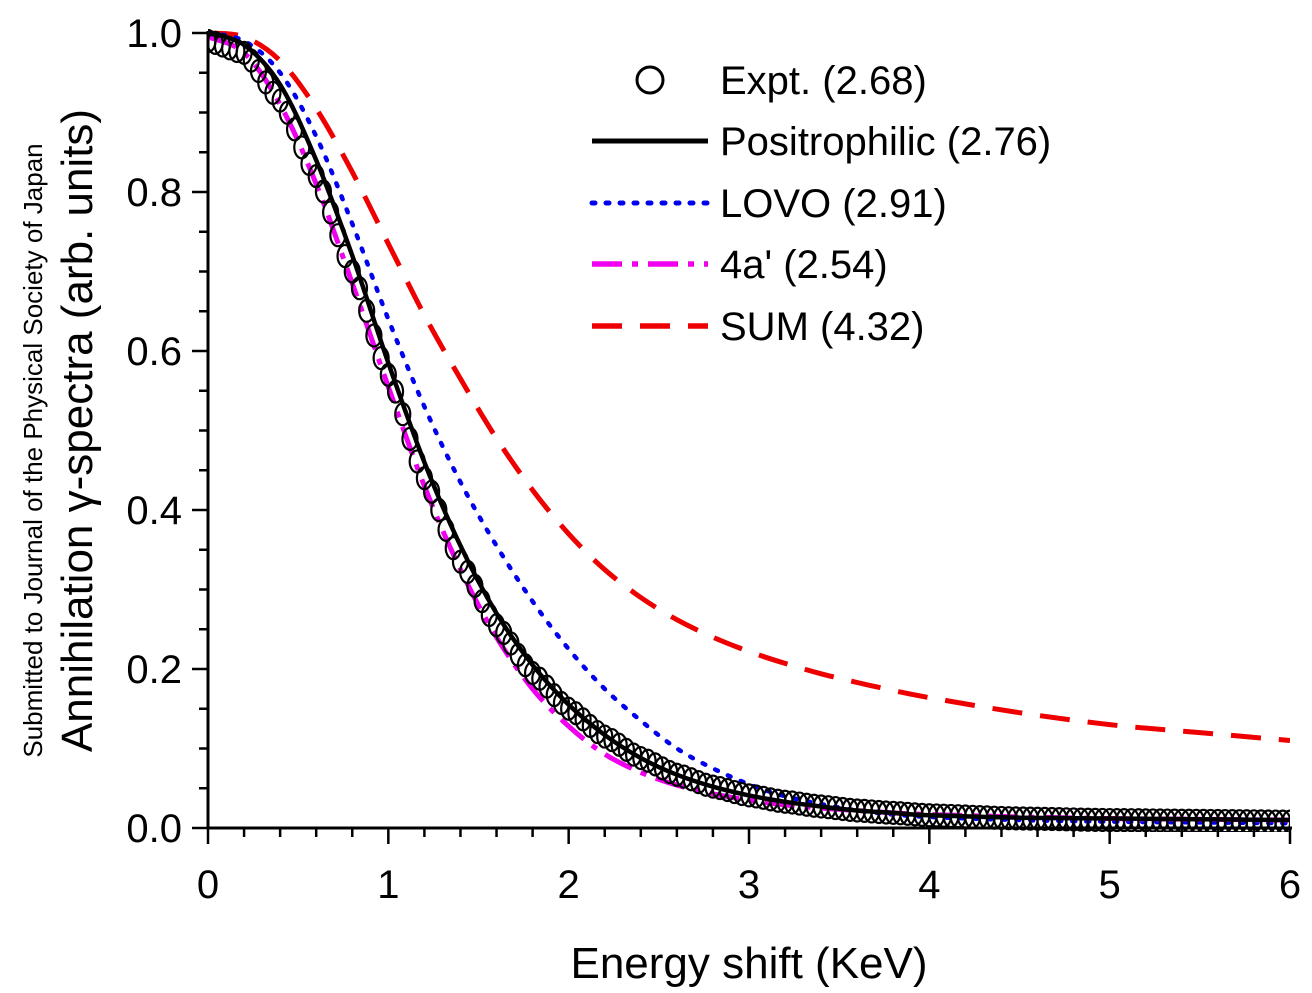 The width and height of the screenshot is (1312, 993). Describe the element at coordinates (749, 885) in the screenshot. I see `x-tick-label: 3` at that location.